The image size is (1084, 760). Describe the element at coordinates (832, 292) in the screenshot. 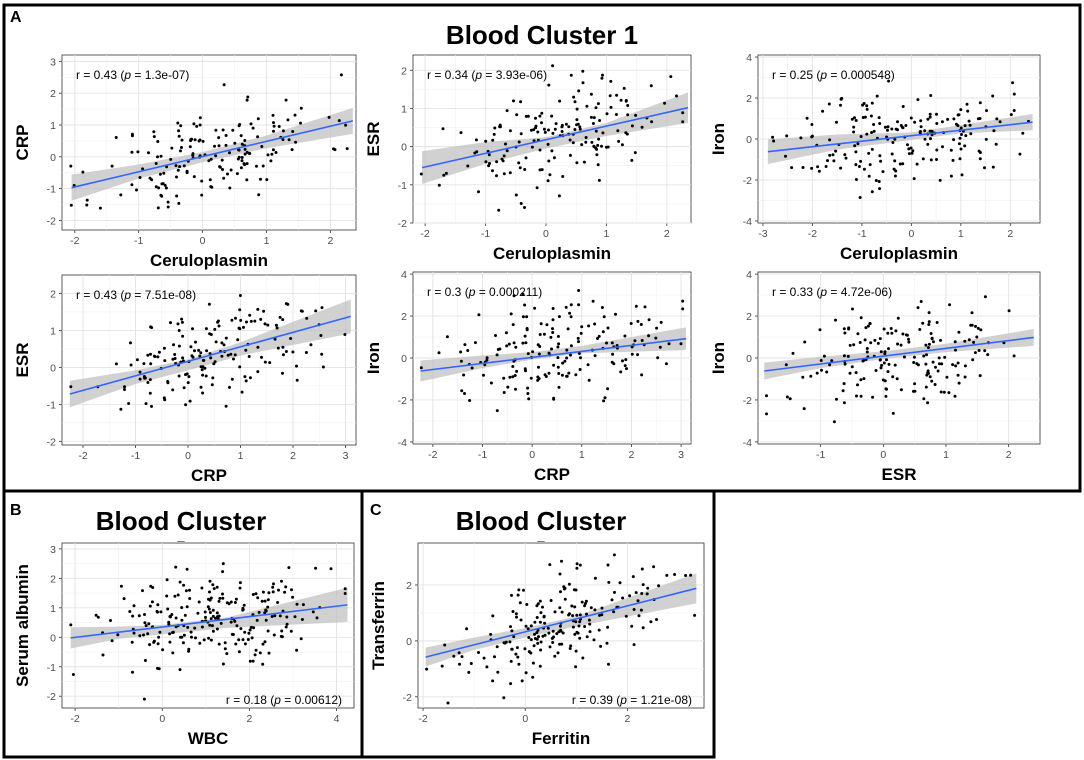

I see `correlation-annotation: r = 0.33 (p = 4.72e-06)` at that location.